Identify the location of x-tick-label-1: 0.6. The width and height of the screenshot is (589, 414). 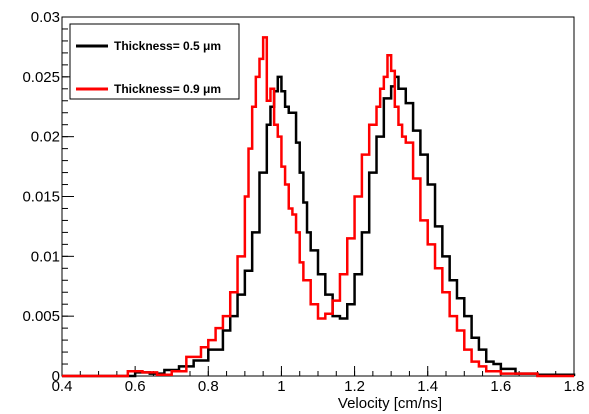
(135, 386).